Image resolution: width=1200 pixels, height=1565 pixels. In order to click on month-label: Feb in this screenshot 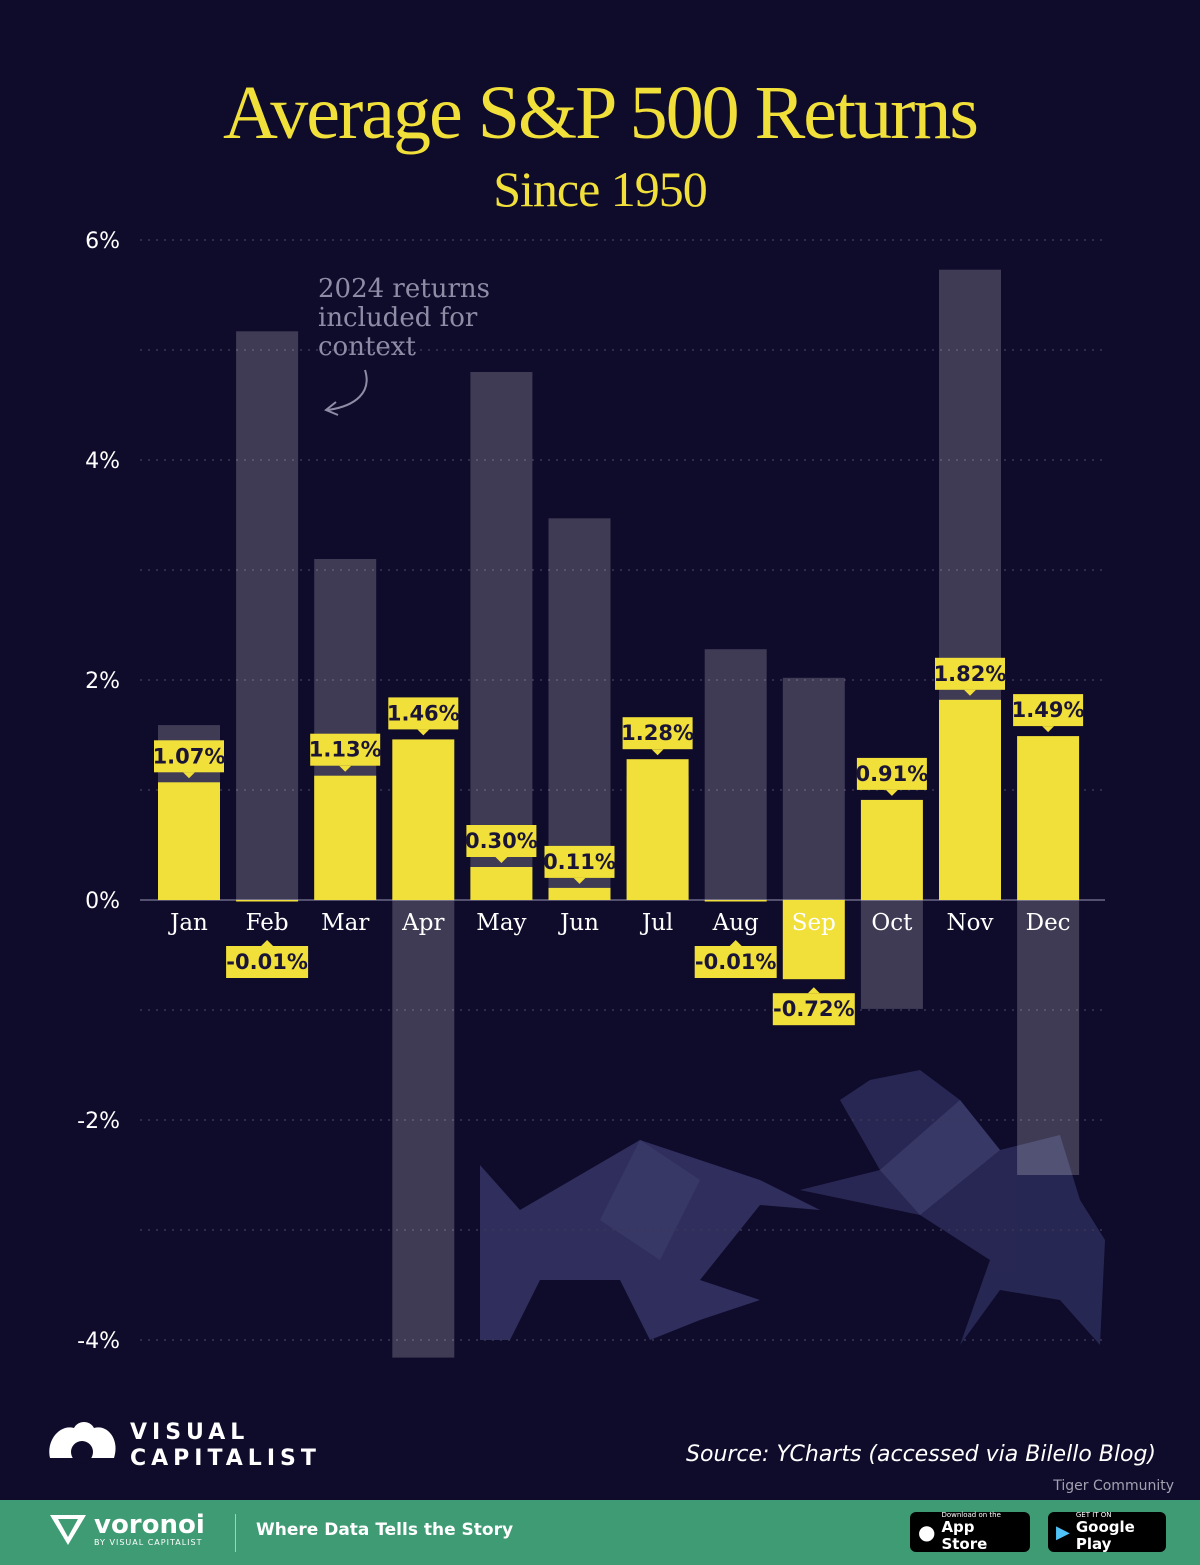, I will do `click(267, 923)`.